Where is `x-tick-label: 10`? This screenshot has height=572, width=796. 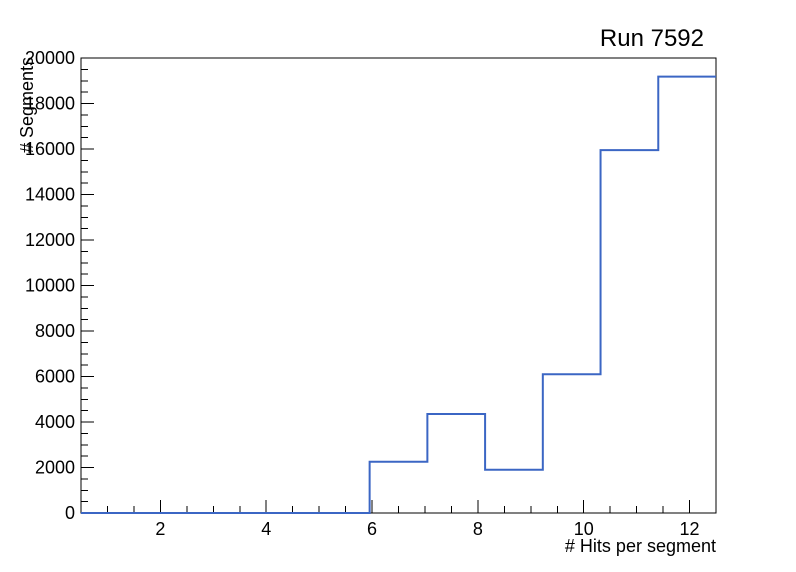
x-tick-label: 10 is located at coordinates (584, 529).